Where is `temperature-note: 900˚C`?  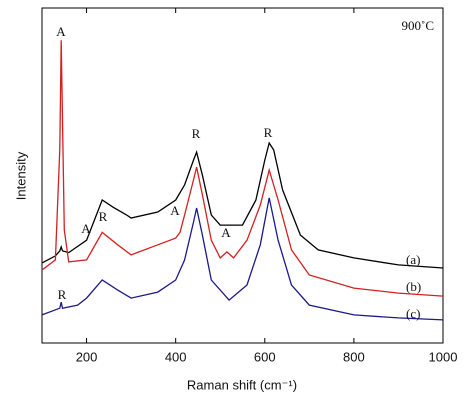 temperature-note: 900˚C is located at coordinates (418, 25).